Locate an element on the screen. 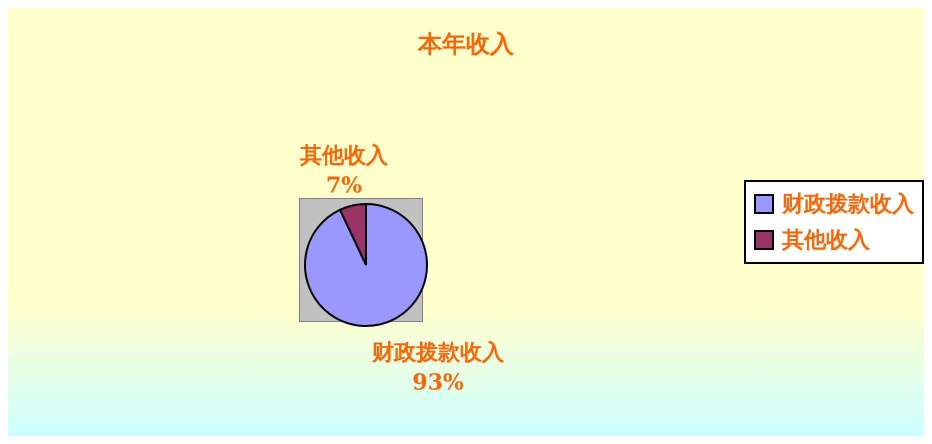  legend-label: 其他收入 is located at coordinates (826, 240).